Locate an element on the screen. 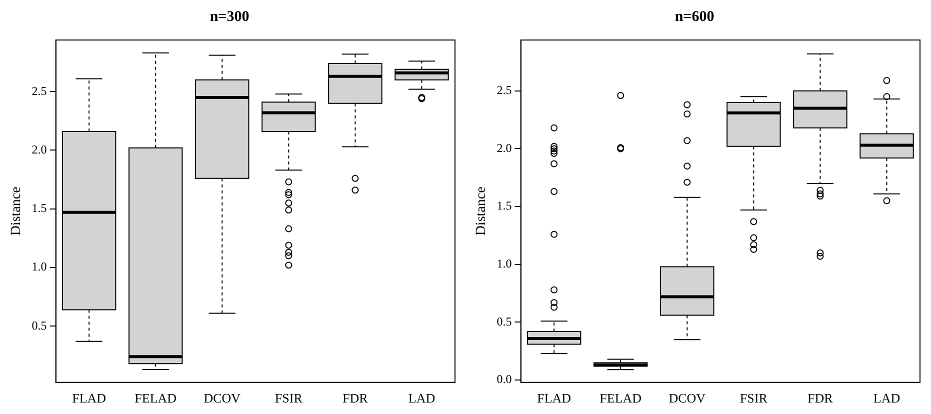 This screenshot has width=931, height=414. chart-title: n=300 is located at coordinates (230, 16).